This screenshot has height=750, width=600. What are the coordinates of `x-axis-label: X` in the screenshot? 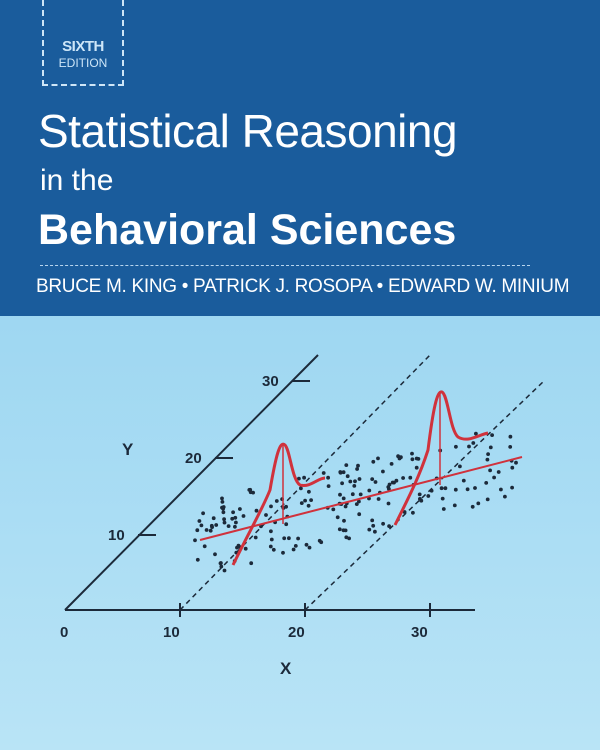 It's located at (286, 668).